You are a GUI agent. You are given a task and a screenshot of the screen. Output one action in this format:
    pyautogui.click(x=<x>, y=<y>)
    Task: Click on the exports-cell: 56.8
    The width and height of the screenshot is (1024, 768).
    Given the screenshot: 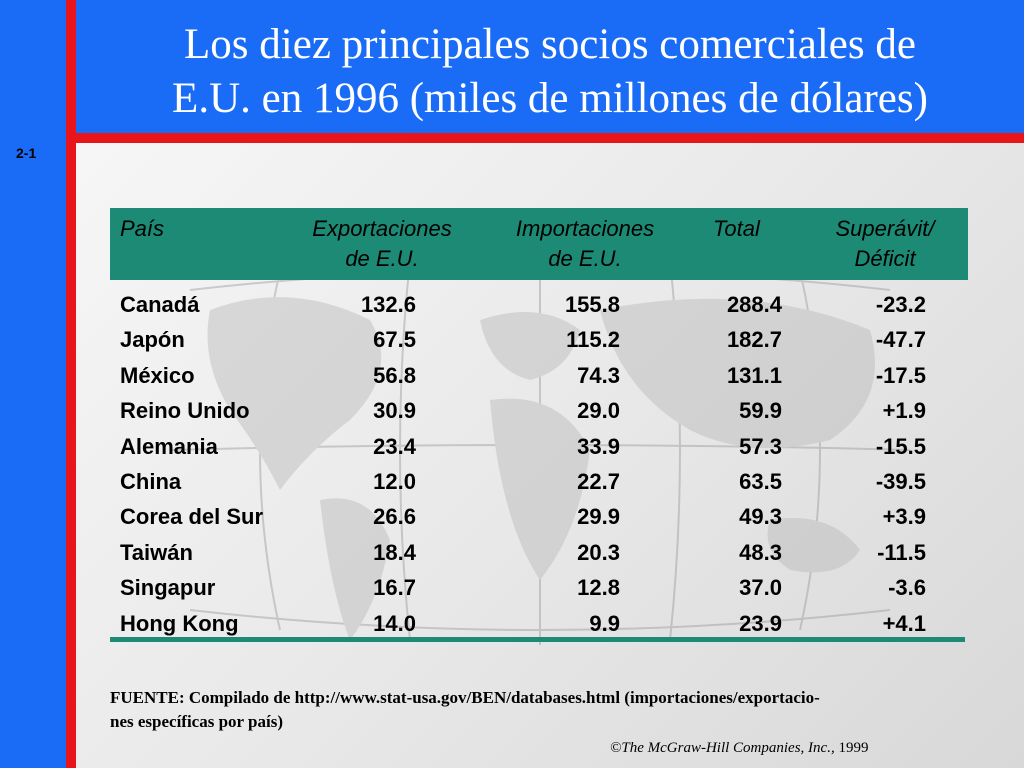 What is the action you would take?
    pyautogui.click(x=394, y=375)
    